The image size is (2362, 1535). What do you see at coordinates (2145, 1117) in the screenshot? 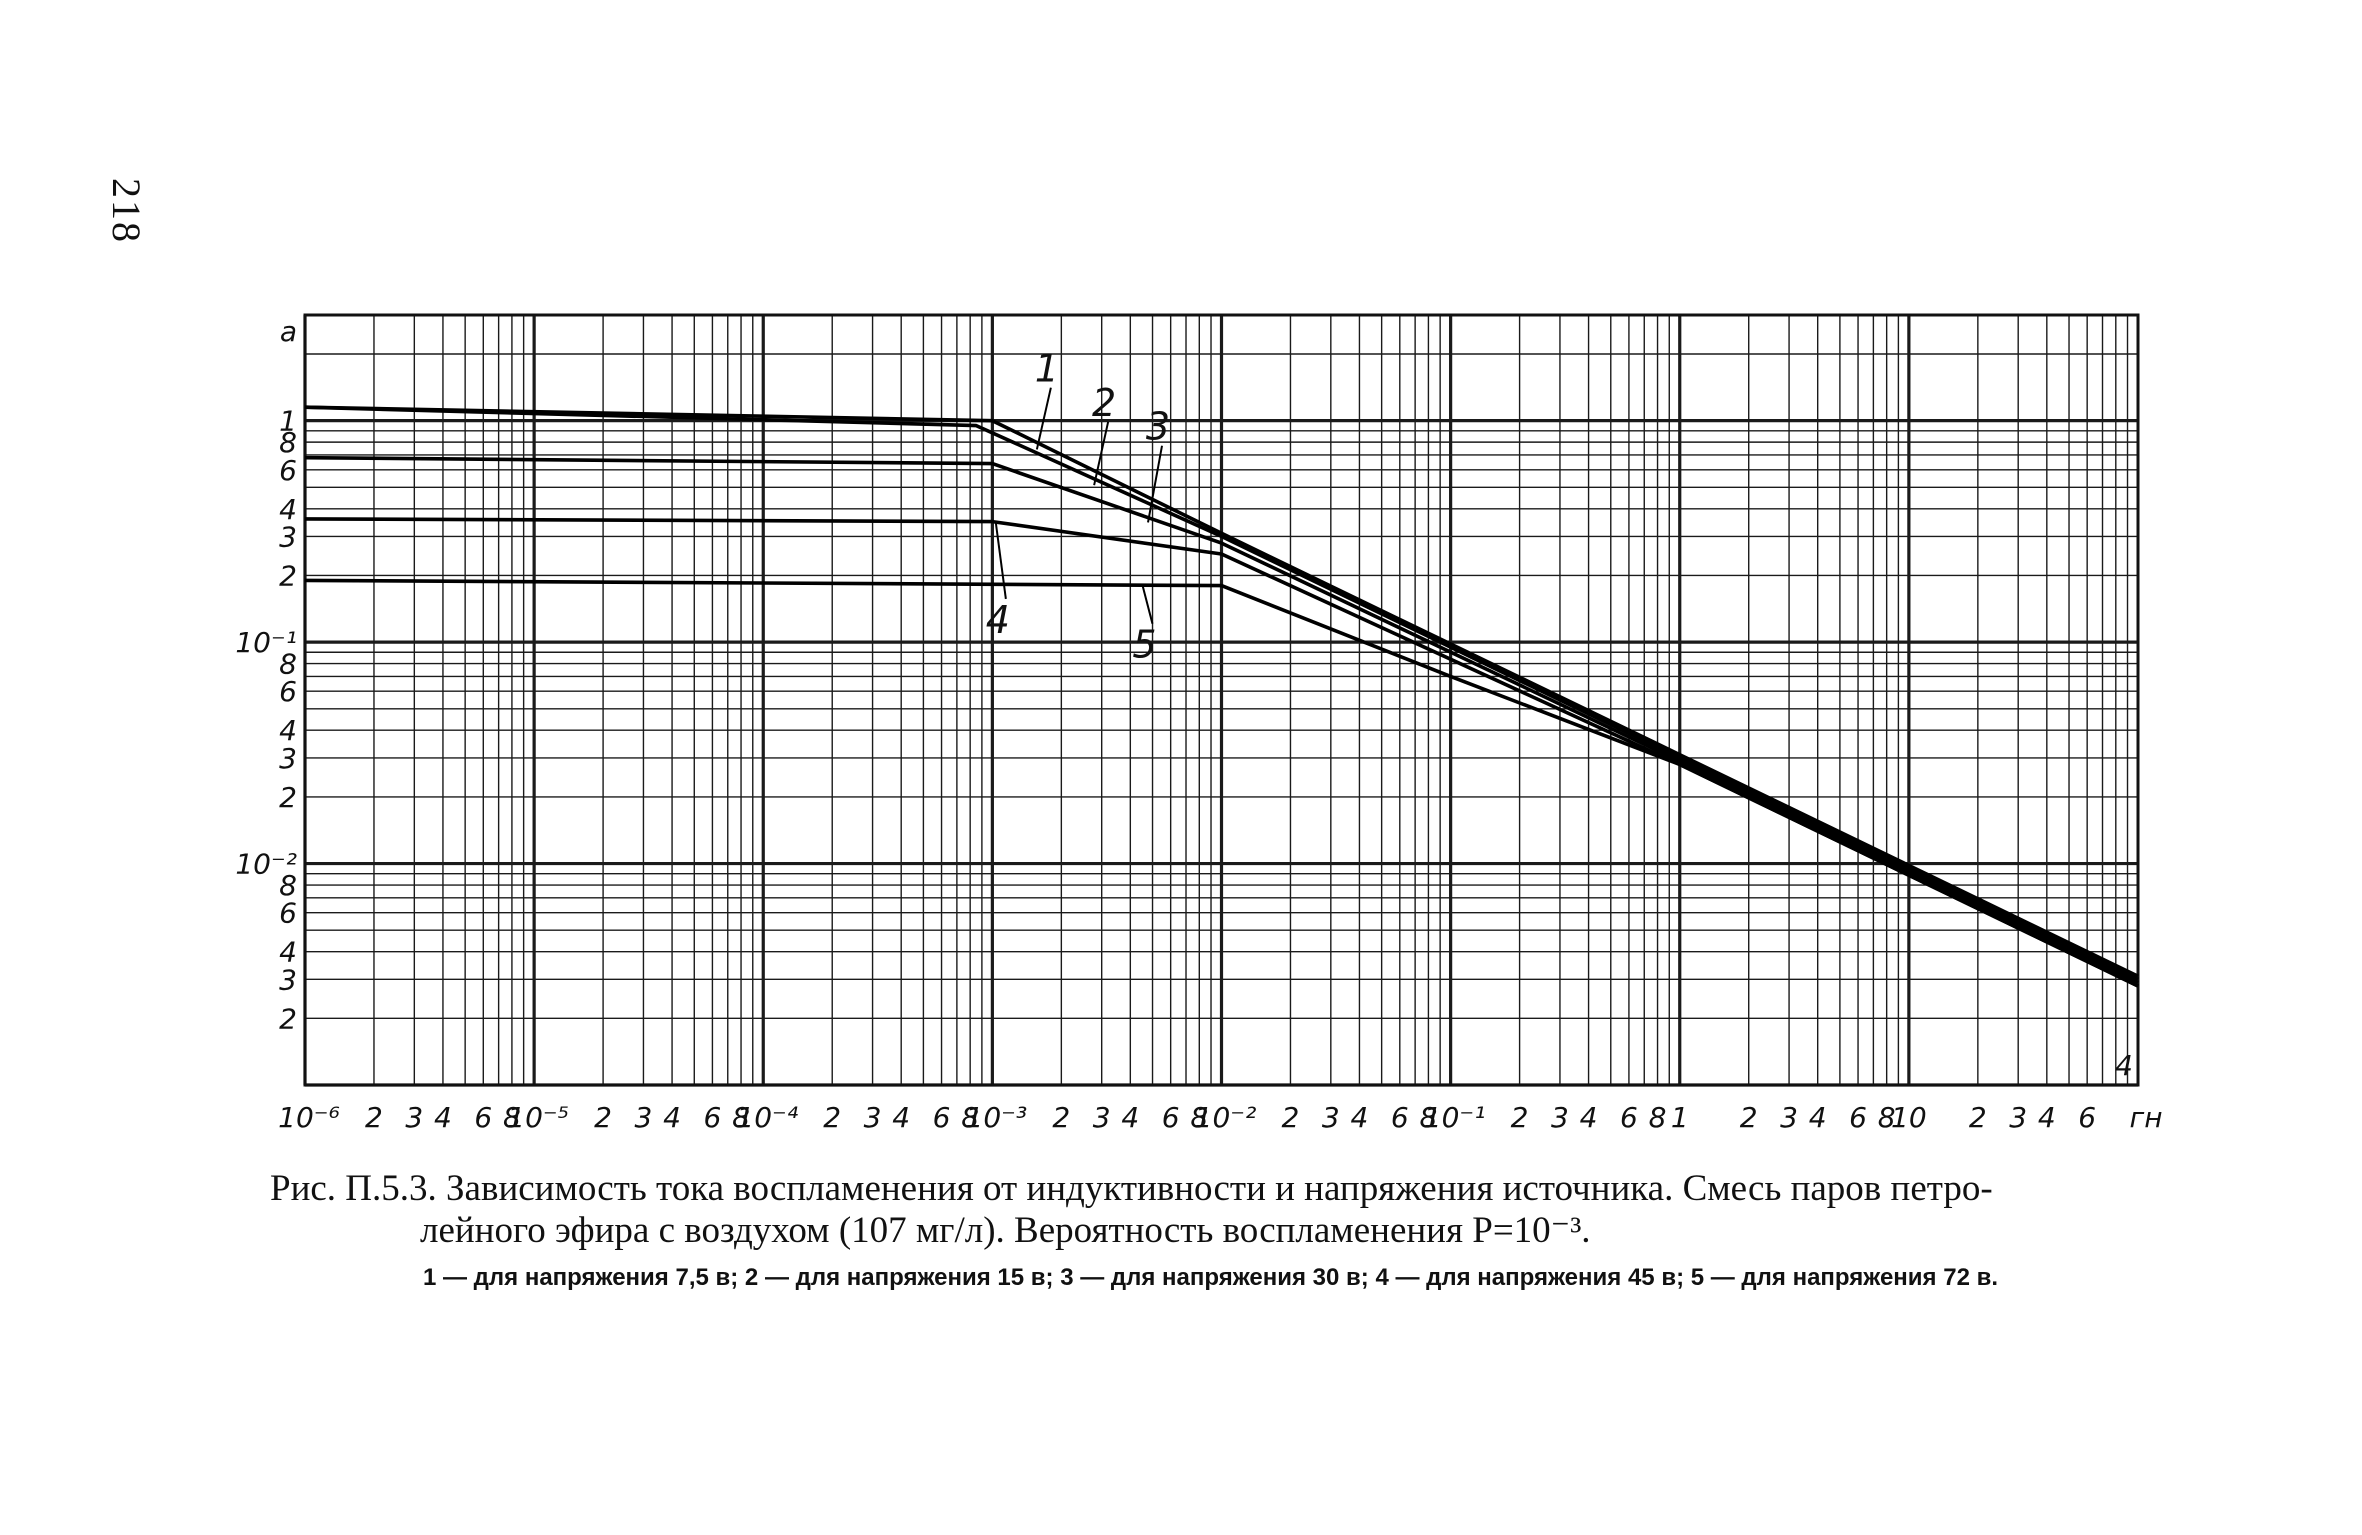
I see `x-unit-label: гн` at bounding box center [2145, 1117].